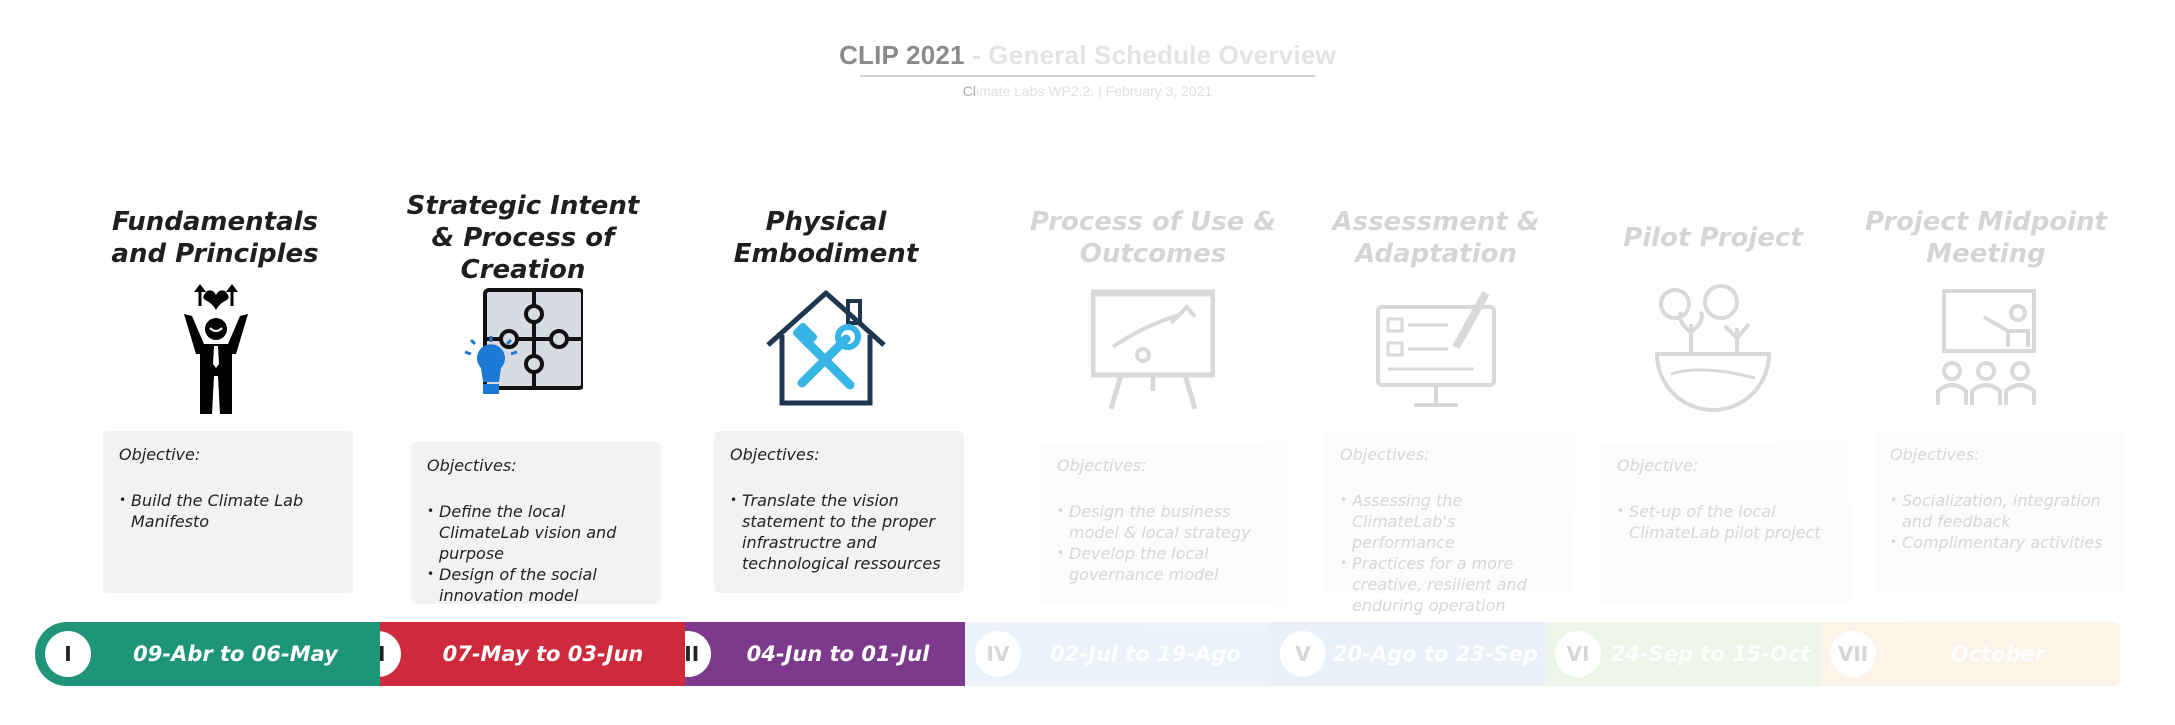 Image resolution: width=2175 pixels, height=725 pixels. What do you see at coordinates (1087, 91) in the screenshot?
I see `page-subtitle: Climate Labs WP2.2. | February 3, 2021` at bounding box center [1087, 91].